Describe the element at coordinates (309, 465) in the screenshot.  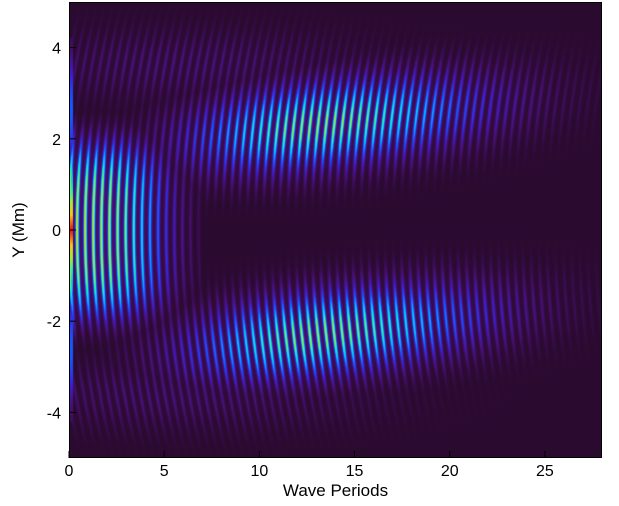
I see `x-axis-ticks: 0 5 10 15 20 25` at that location.